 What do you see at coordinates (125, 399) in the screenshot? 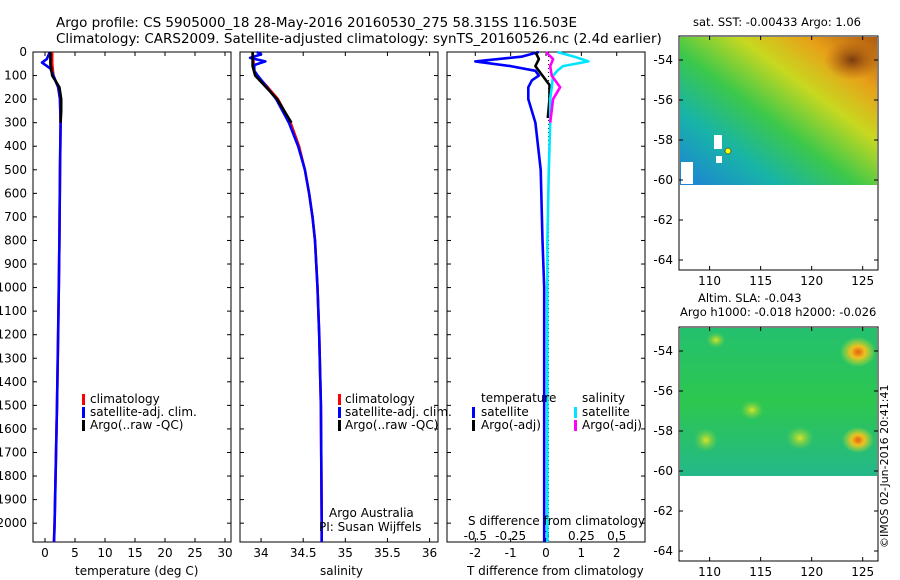
I see `legend-label-climatology: climatology` at bounding box center [125, 399].